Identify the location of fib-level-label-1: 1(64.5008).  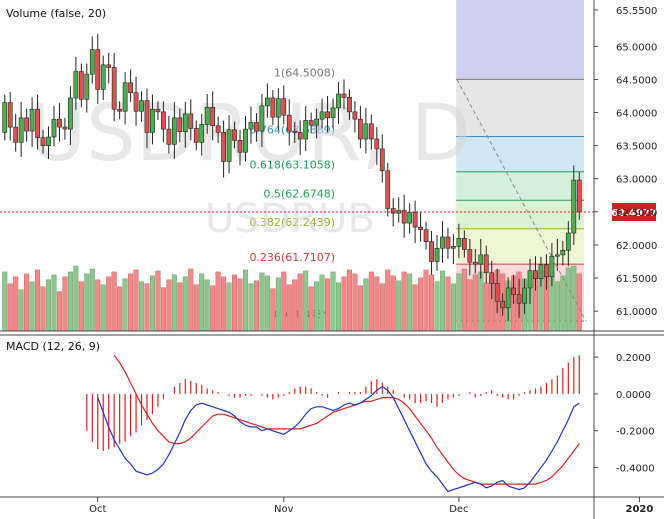
(304, 72).